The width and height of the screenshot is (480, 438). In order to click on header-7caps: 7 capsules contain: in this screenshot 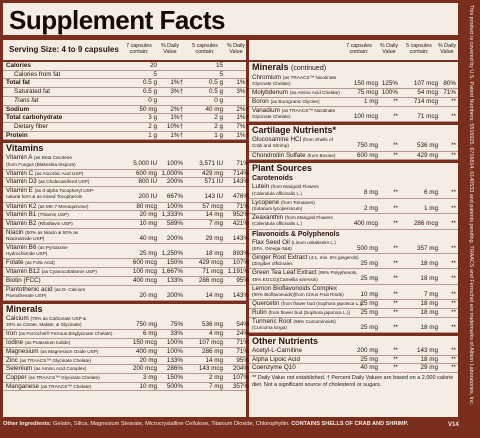, I will do `click(139, 49)`.